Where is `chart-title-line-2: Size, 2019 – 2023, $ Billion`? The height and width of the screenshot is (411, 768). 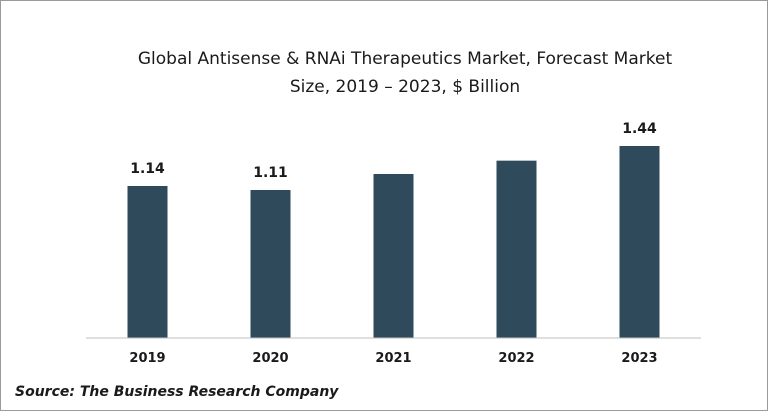 chart-title-line-2: Size, 2019 – 2023, $ Billion is located at coordinates (405, 87).